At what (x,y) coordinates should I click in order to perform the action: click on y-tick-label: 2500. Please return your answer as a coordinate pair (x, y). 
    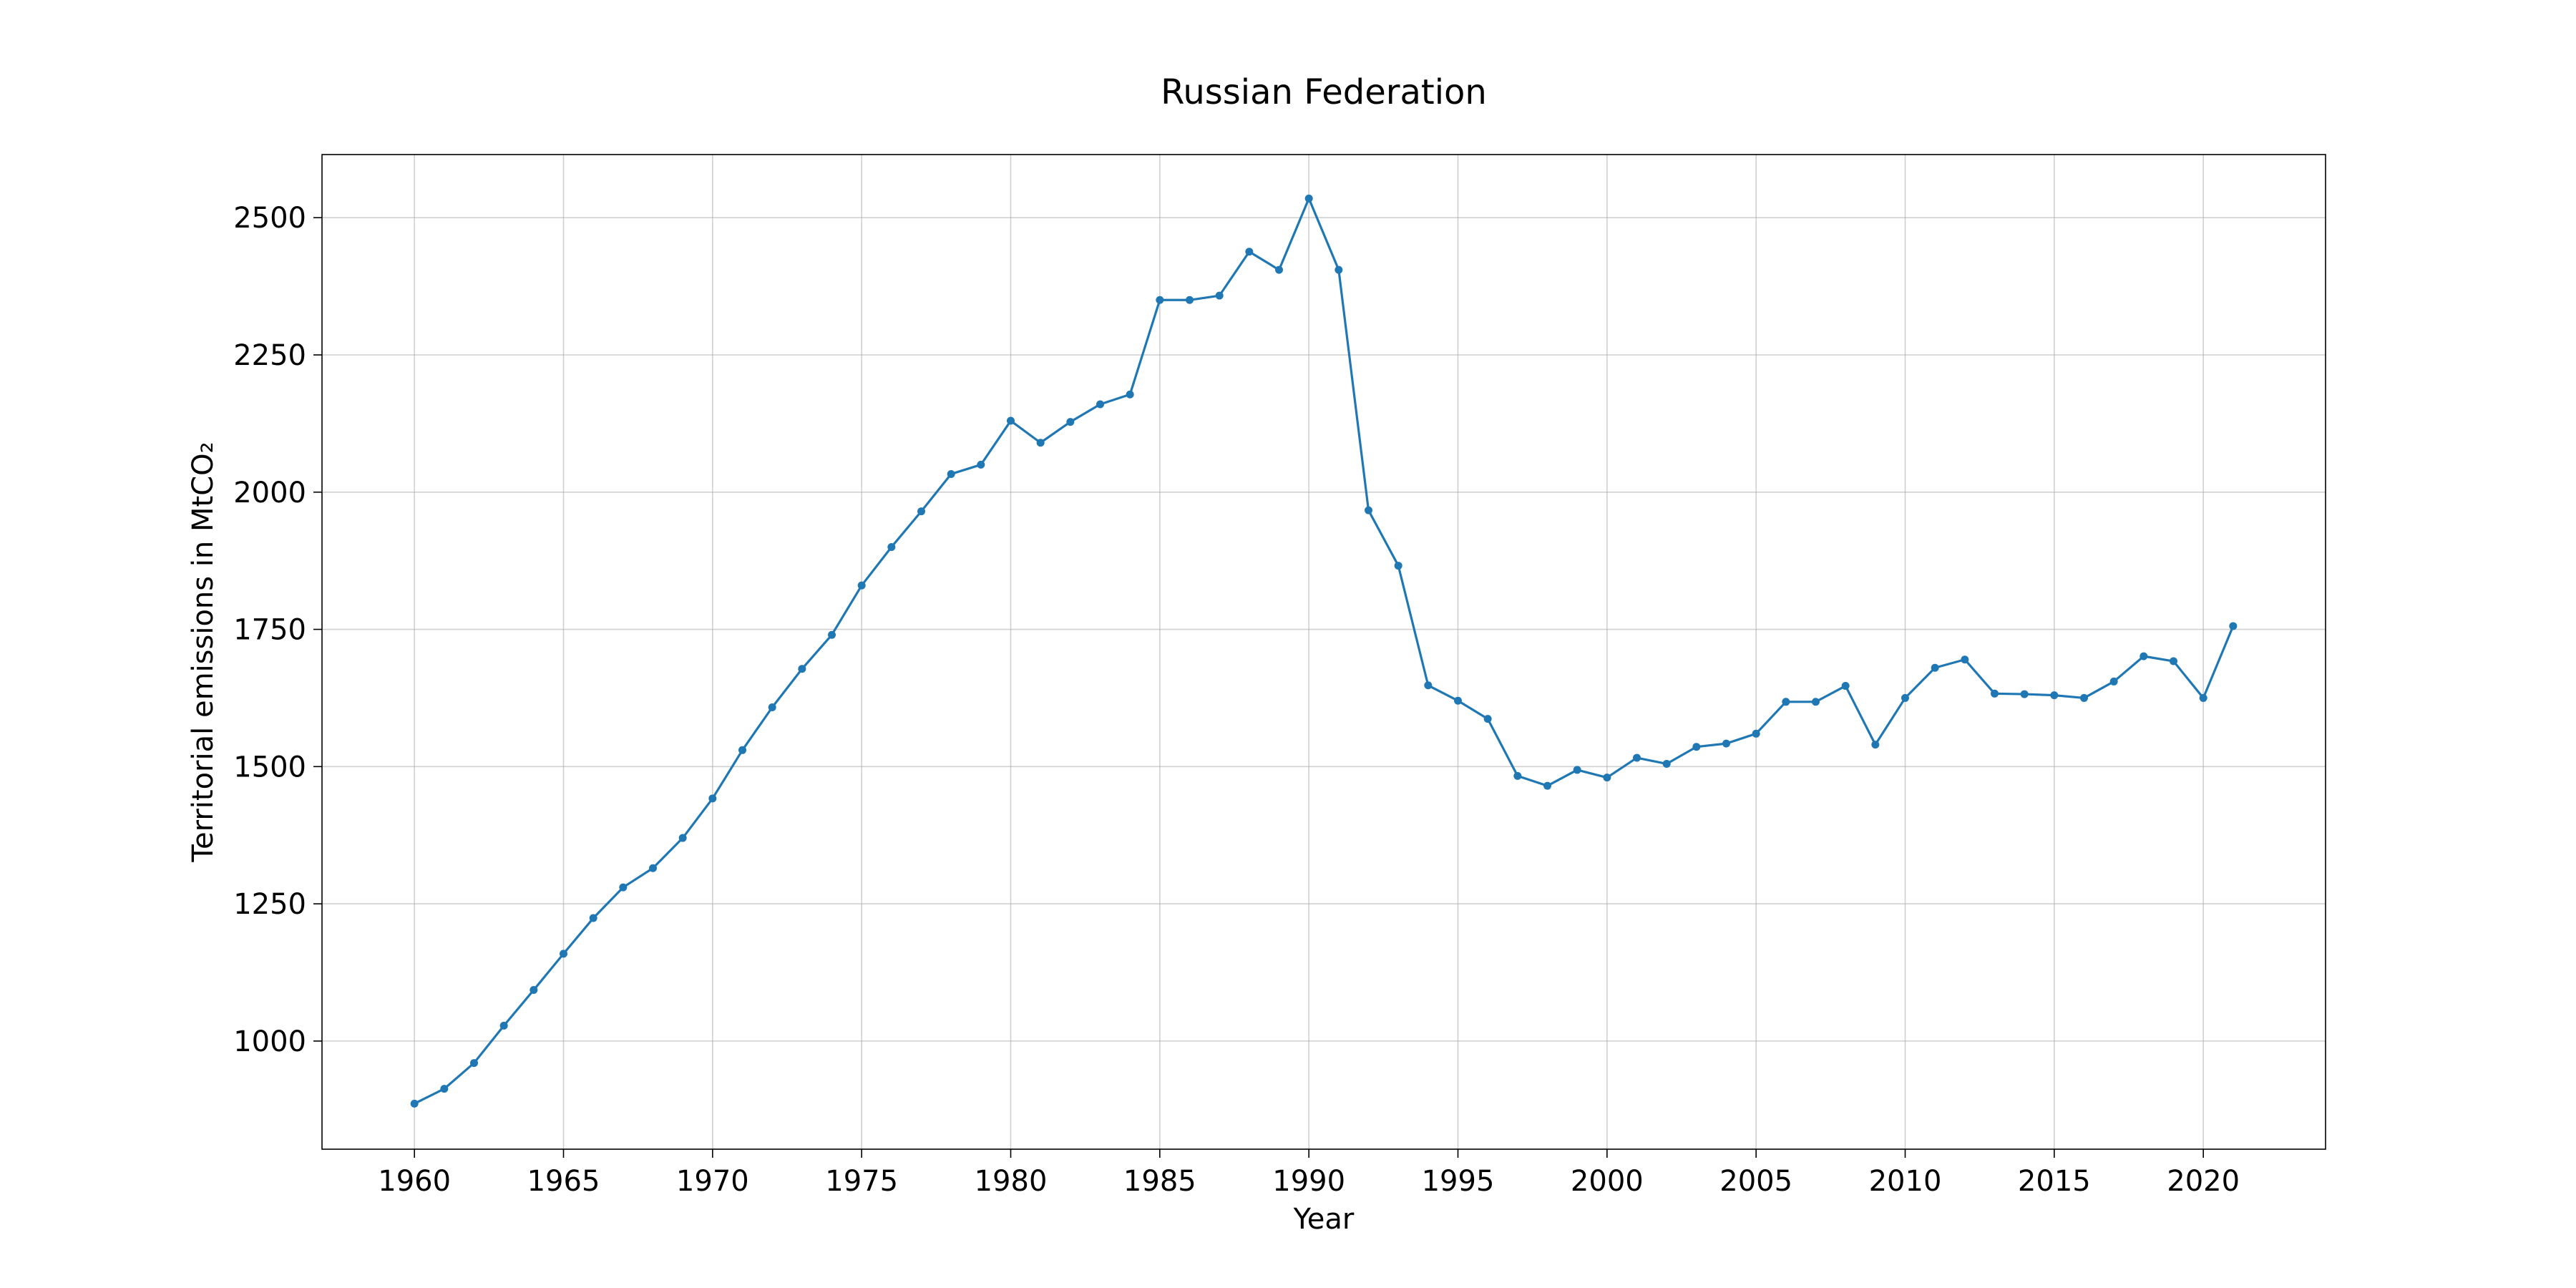
    Looking at the image, I should click on (269, 218).